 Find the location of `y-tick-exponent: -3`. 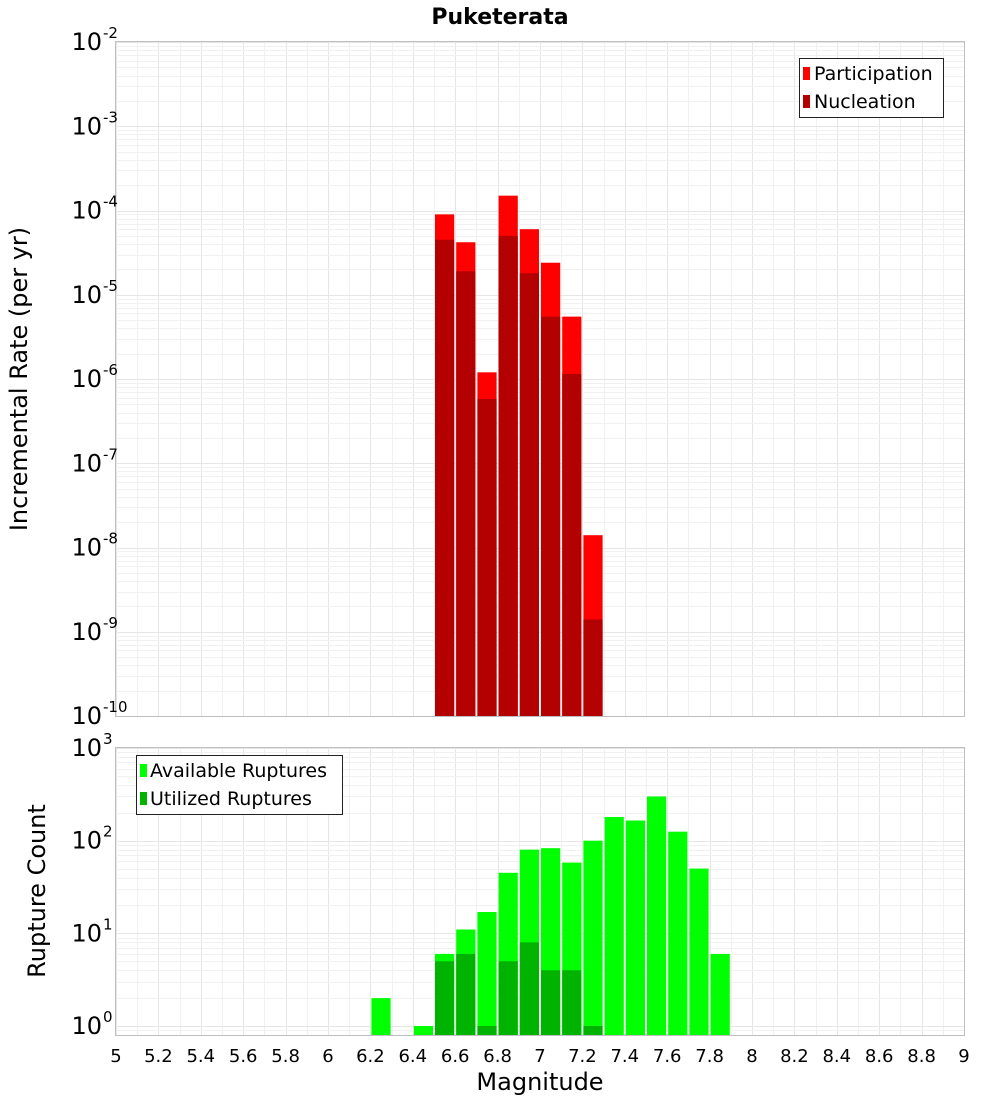

y-tick-exponent: -3 is located at coordinates (110, 117).